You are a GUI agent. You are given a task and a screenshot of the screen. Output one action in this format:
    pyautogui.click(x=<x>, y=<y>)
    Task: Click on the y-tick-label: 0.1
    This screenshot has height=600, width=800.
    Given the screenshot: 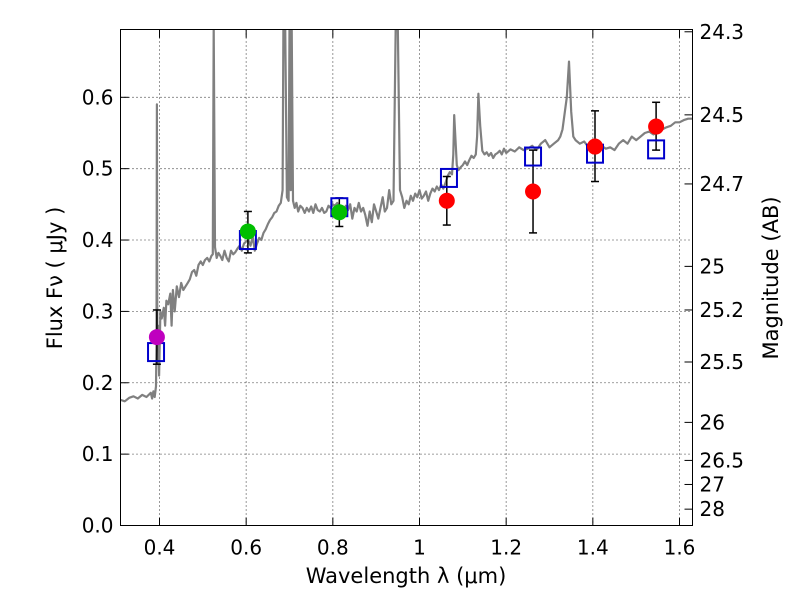 What is the action you would take?
    pyautogui.click(x=98, y=454)
    